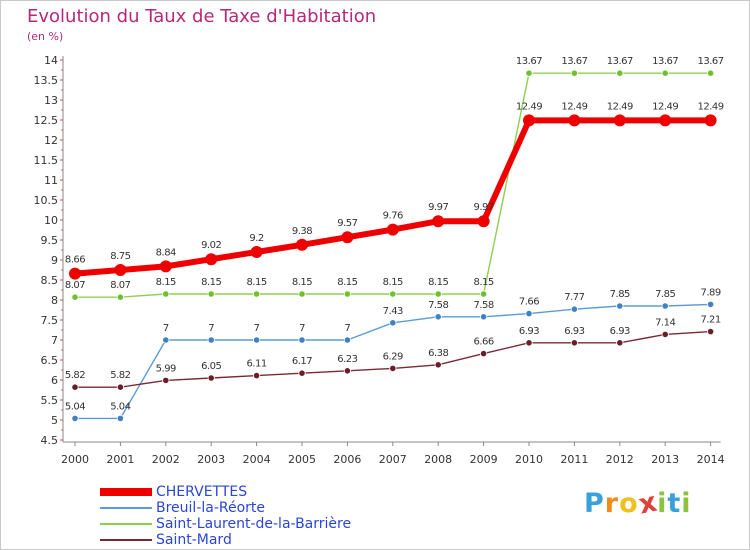  I want to click on y-tick-label: 9, so click(54, 260).